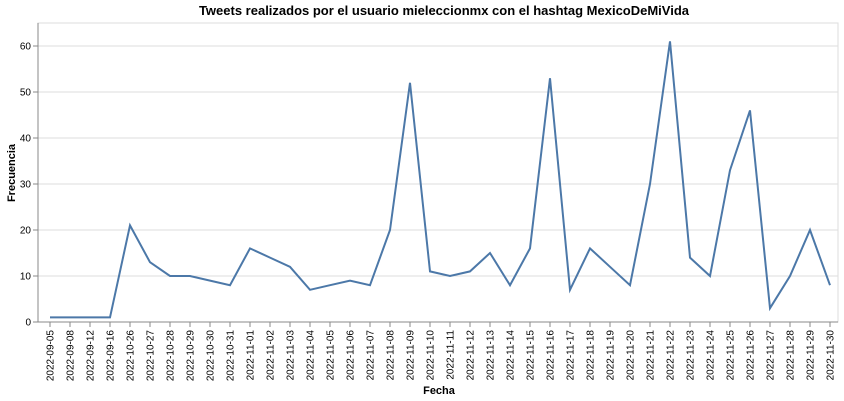  What do you see at coordinates (171, 356) in the screenshot?
I see `x-tick-label: 2022-10-28` at bounding box center [171, 356].